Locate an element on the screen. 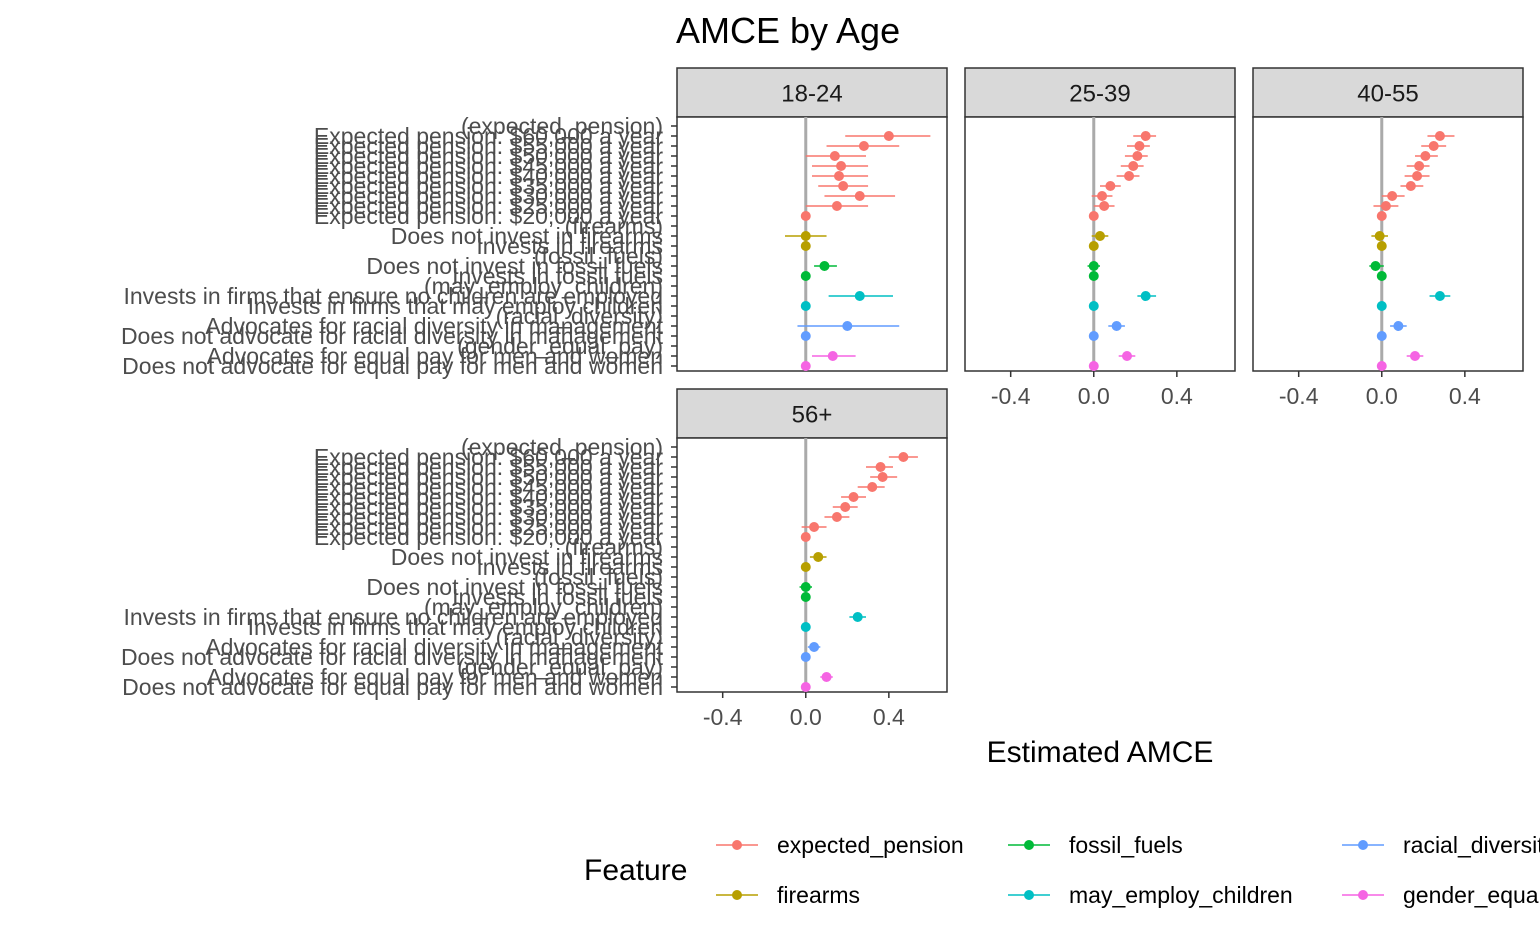 This screenshot has width=1540, height=951. y-tick-label: (fossil_fuels) is located at coordinates (598, 577).